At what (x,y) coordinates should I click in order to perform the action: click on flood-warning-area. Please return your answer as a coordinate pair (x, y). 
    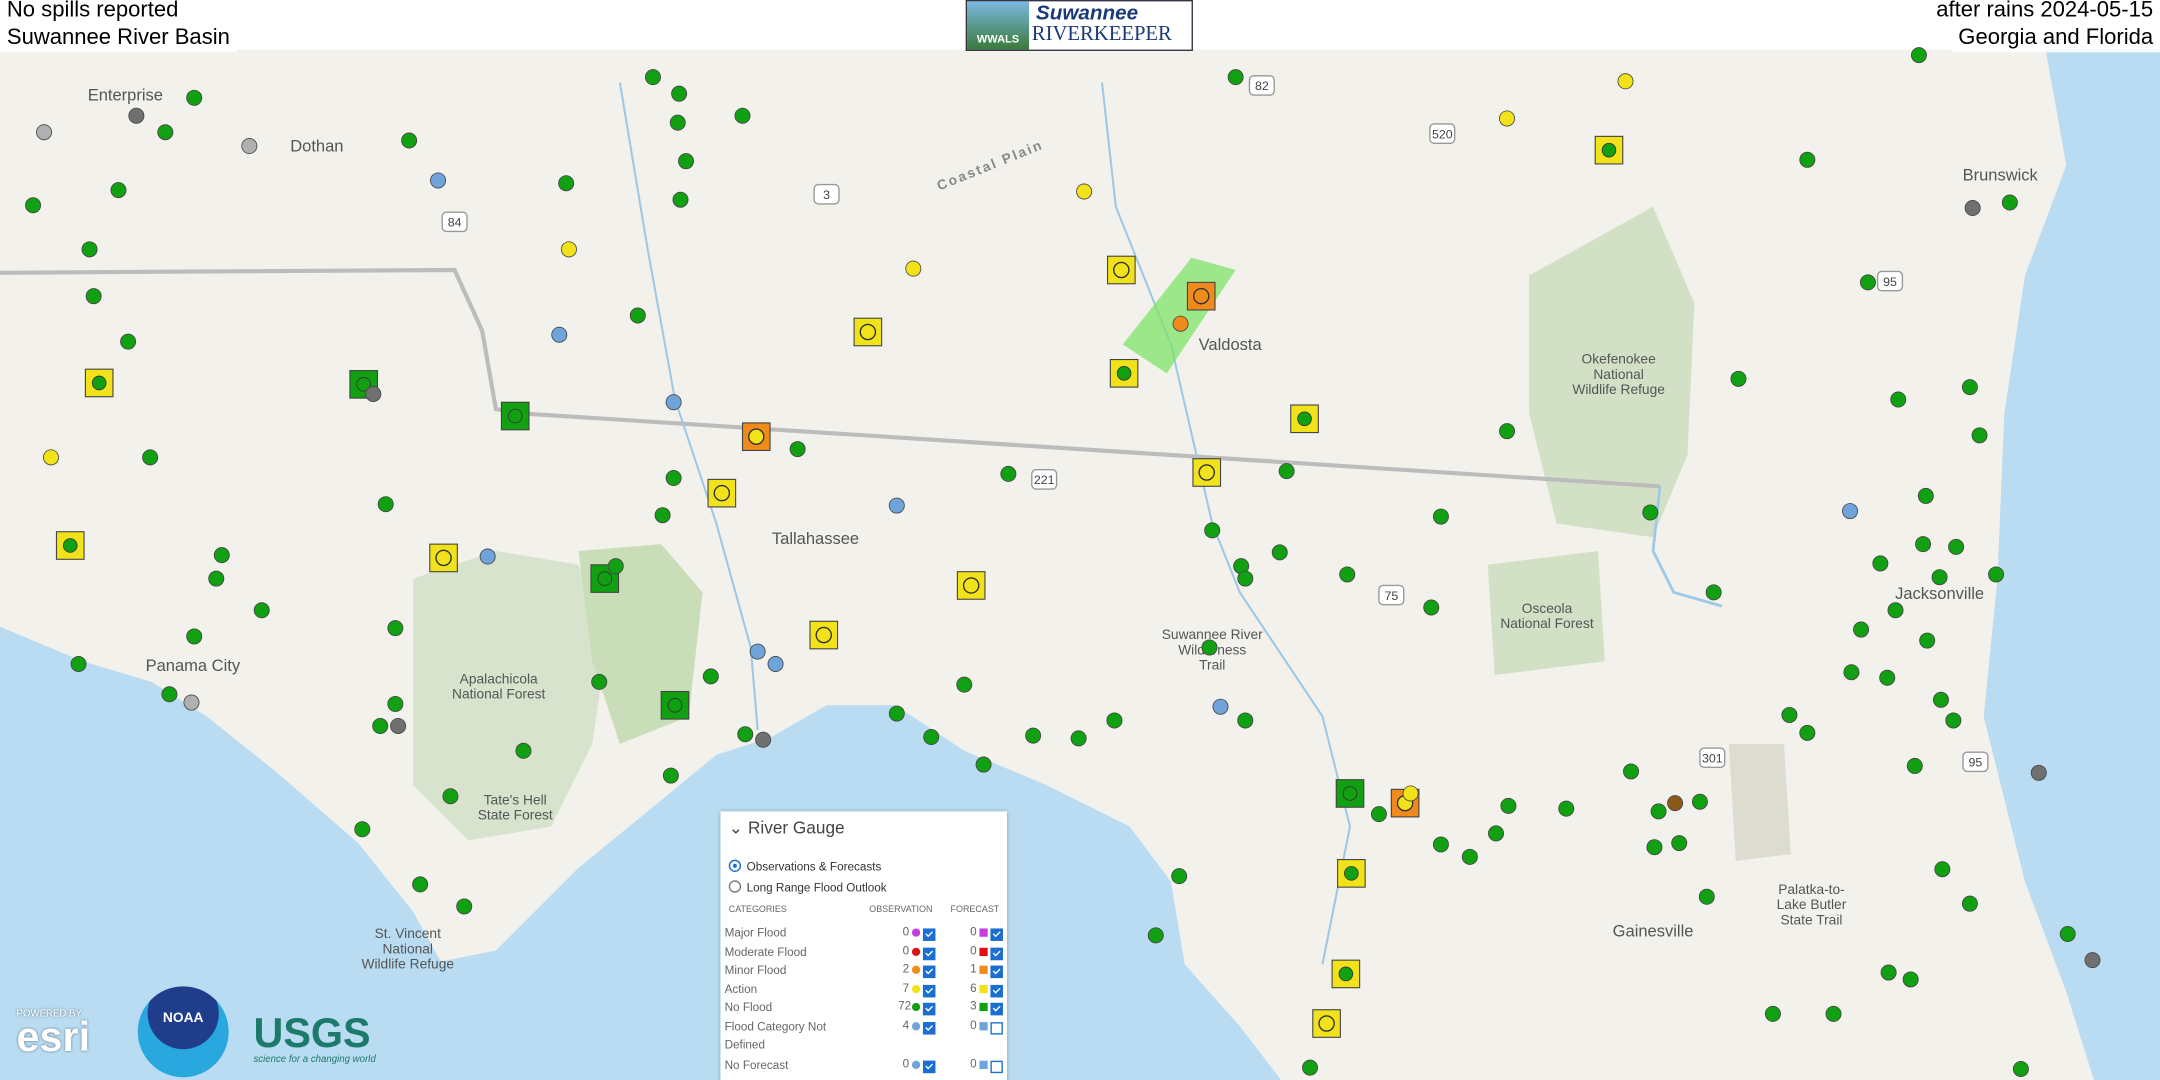
    Looking at the image, I should click on (1179, 315).